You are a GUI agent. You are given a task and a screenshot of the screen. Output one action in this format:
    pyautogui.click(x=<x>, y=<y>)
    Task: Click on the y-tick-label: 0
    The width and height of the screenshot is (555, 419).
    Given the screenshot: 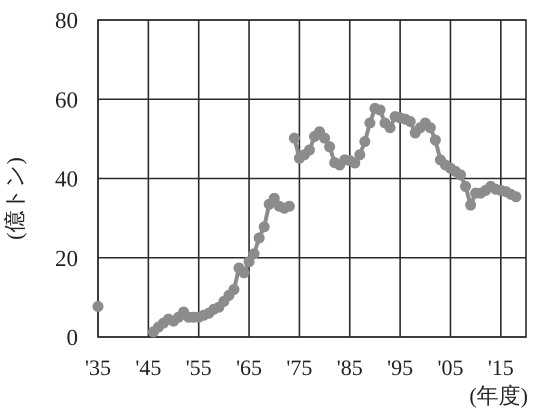 What is the action you would take?
    pyautogui.click(x=72, y=337)
    